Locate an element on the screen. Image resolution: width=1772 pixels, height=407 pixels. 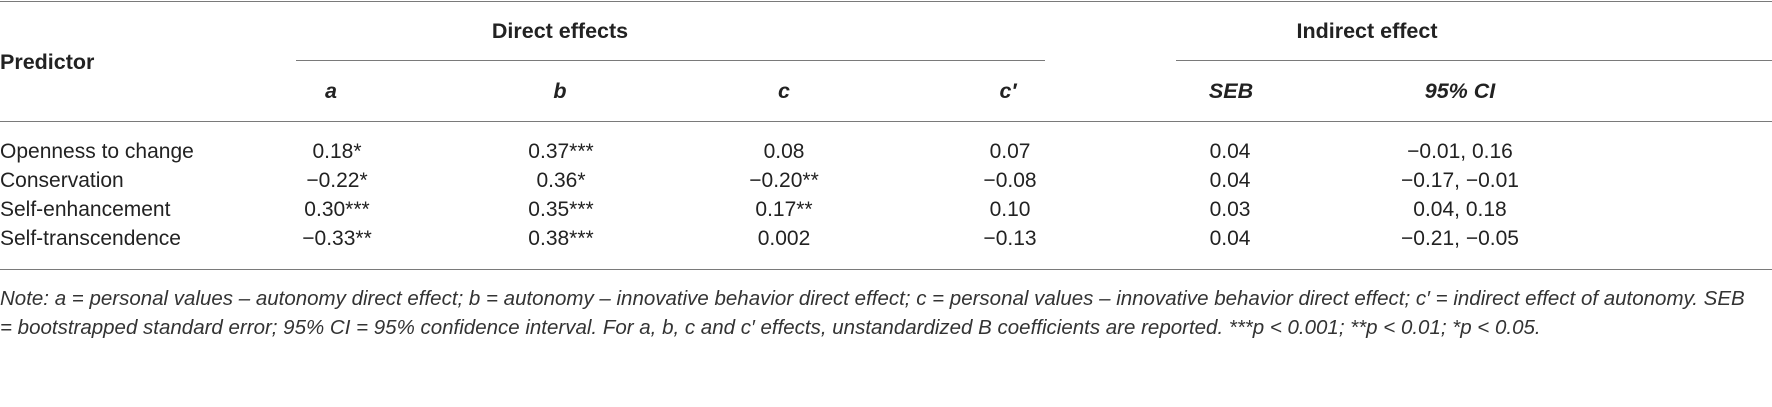
direct-effects-header: Direct effects is located at coordinates (560, 31).